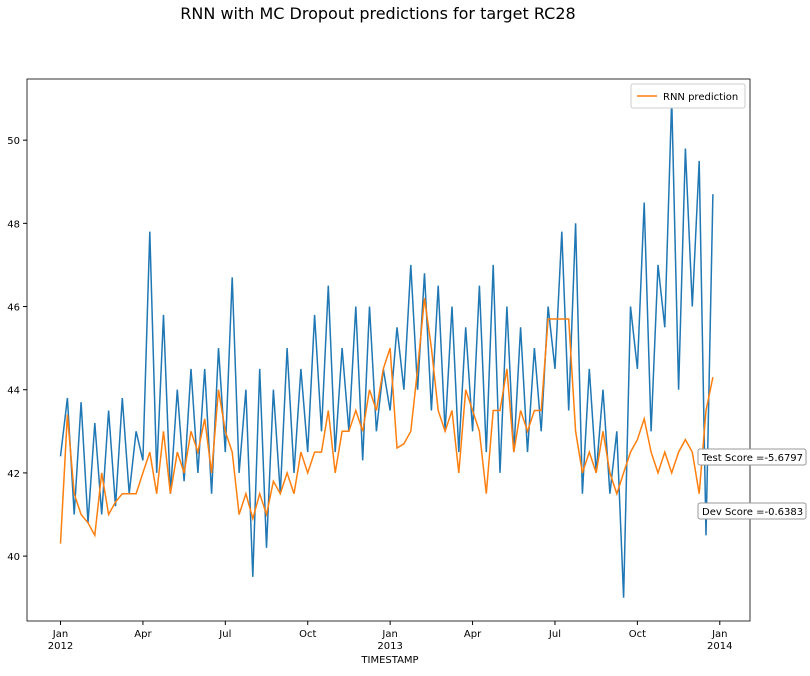 This screenshot has width=810, height=676. Describe the element at coordinates (13, 474) in the screenshot. I see `y-tick-label: 42` at that location.